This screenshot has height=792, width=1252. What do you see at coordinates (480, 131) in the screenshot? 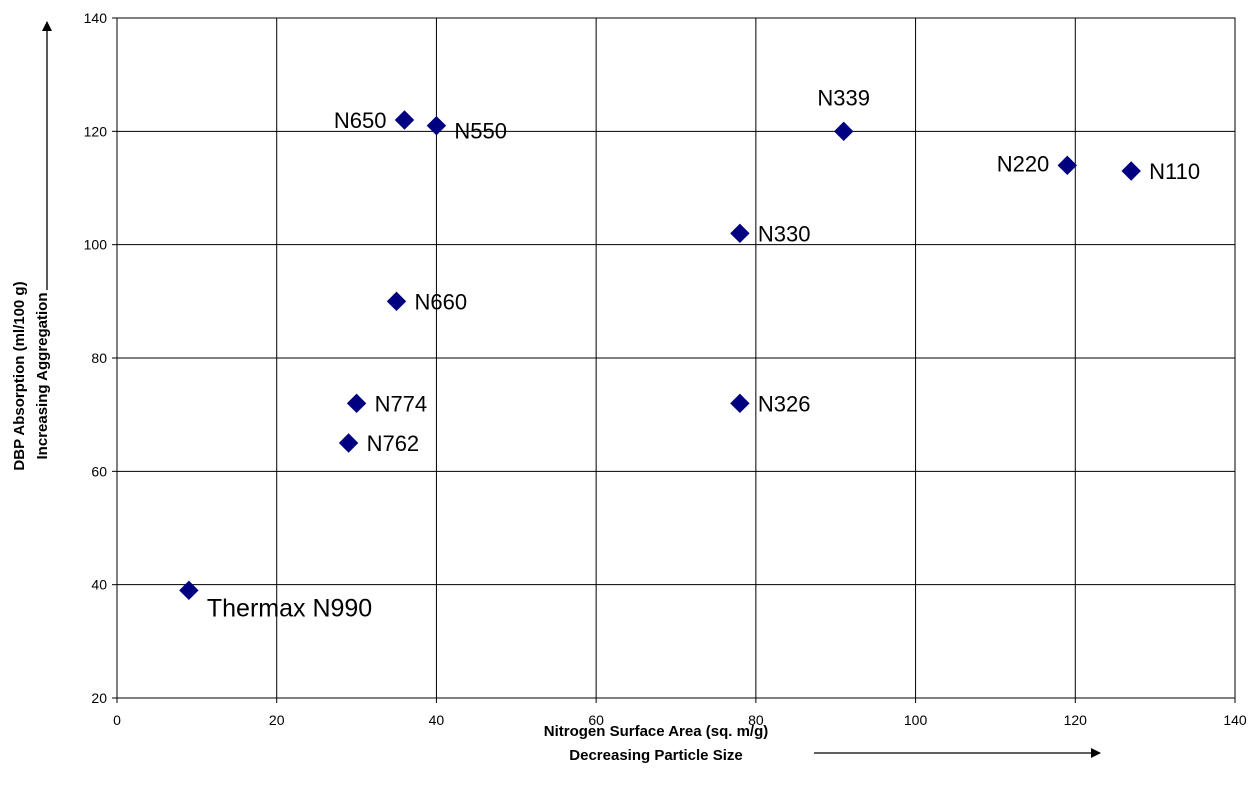
I see `point-label: N550` at bounding box center [480, 131].